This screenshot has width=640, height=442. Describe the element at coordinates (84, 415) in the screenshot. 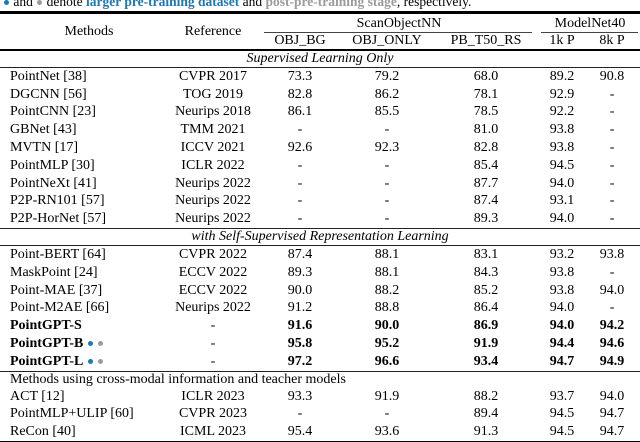

I see `method-cell: PointMLP+ULIP [60]` at that location.